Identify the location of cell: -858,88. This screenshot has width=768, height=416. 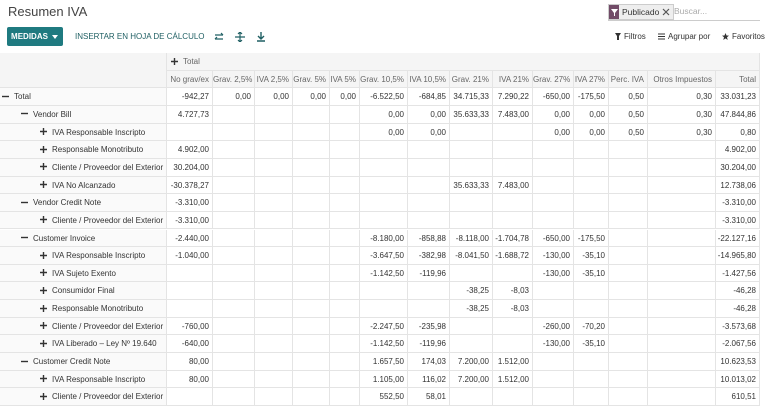
(429, 238).